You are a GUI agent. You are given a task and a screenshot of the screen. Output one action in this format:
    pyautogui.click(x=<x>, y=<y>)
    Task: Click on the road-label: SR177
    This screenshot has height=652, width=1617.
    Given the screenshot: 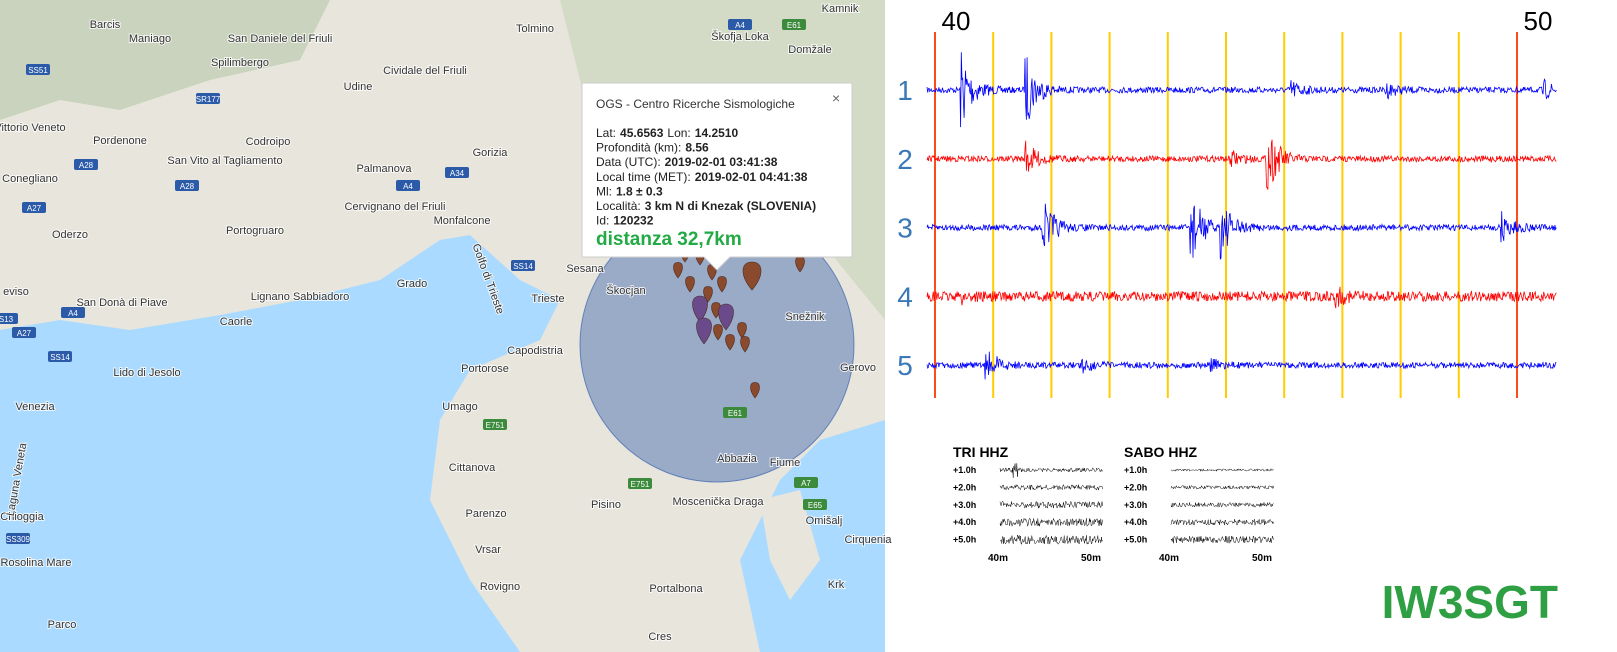 What is the action you would take?
    pyautogui.click(x=208, y=99)
    